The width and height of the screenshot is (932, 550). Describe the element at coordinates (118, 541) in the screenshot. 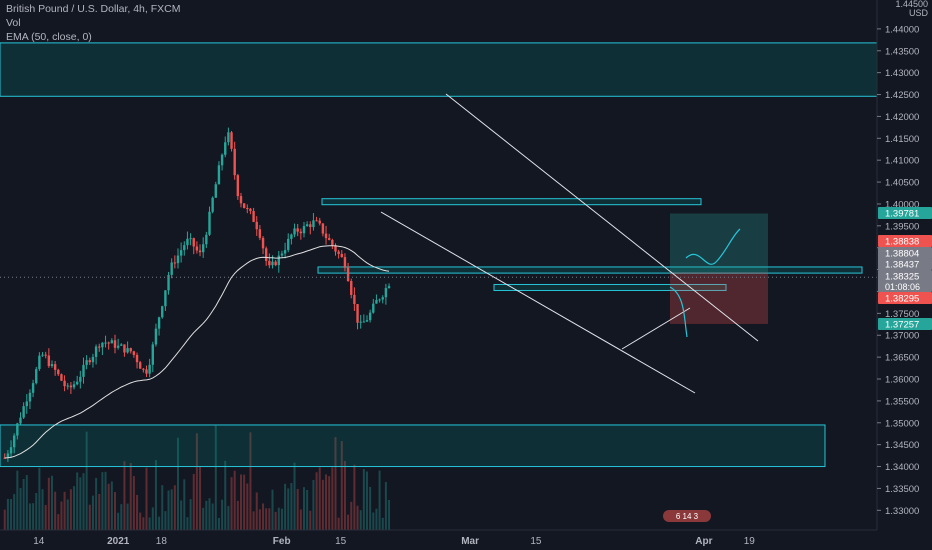

I see `x-tick-label: 2021` at that location.